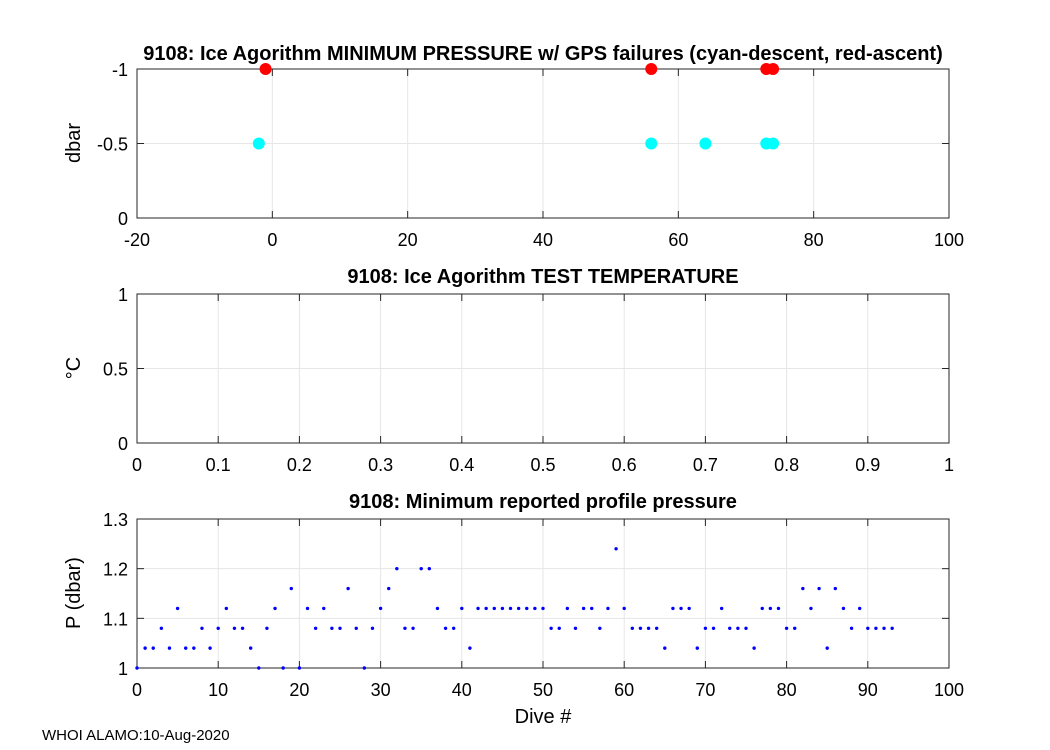 This screenshot has height=750, width=1050. I want to click on y-tick-label: -0.5, so click(112, 145).